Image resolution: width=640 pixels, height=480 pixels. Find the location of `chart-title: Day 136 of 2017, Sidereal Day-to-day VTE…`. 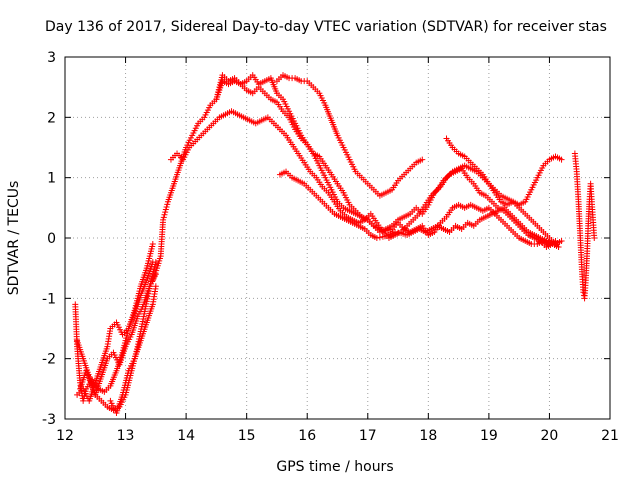

chart-title: Day 136 of 2017, Sidereal Day-to-day VTE… is located at coordinates (326, 27).